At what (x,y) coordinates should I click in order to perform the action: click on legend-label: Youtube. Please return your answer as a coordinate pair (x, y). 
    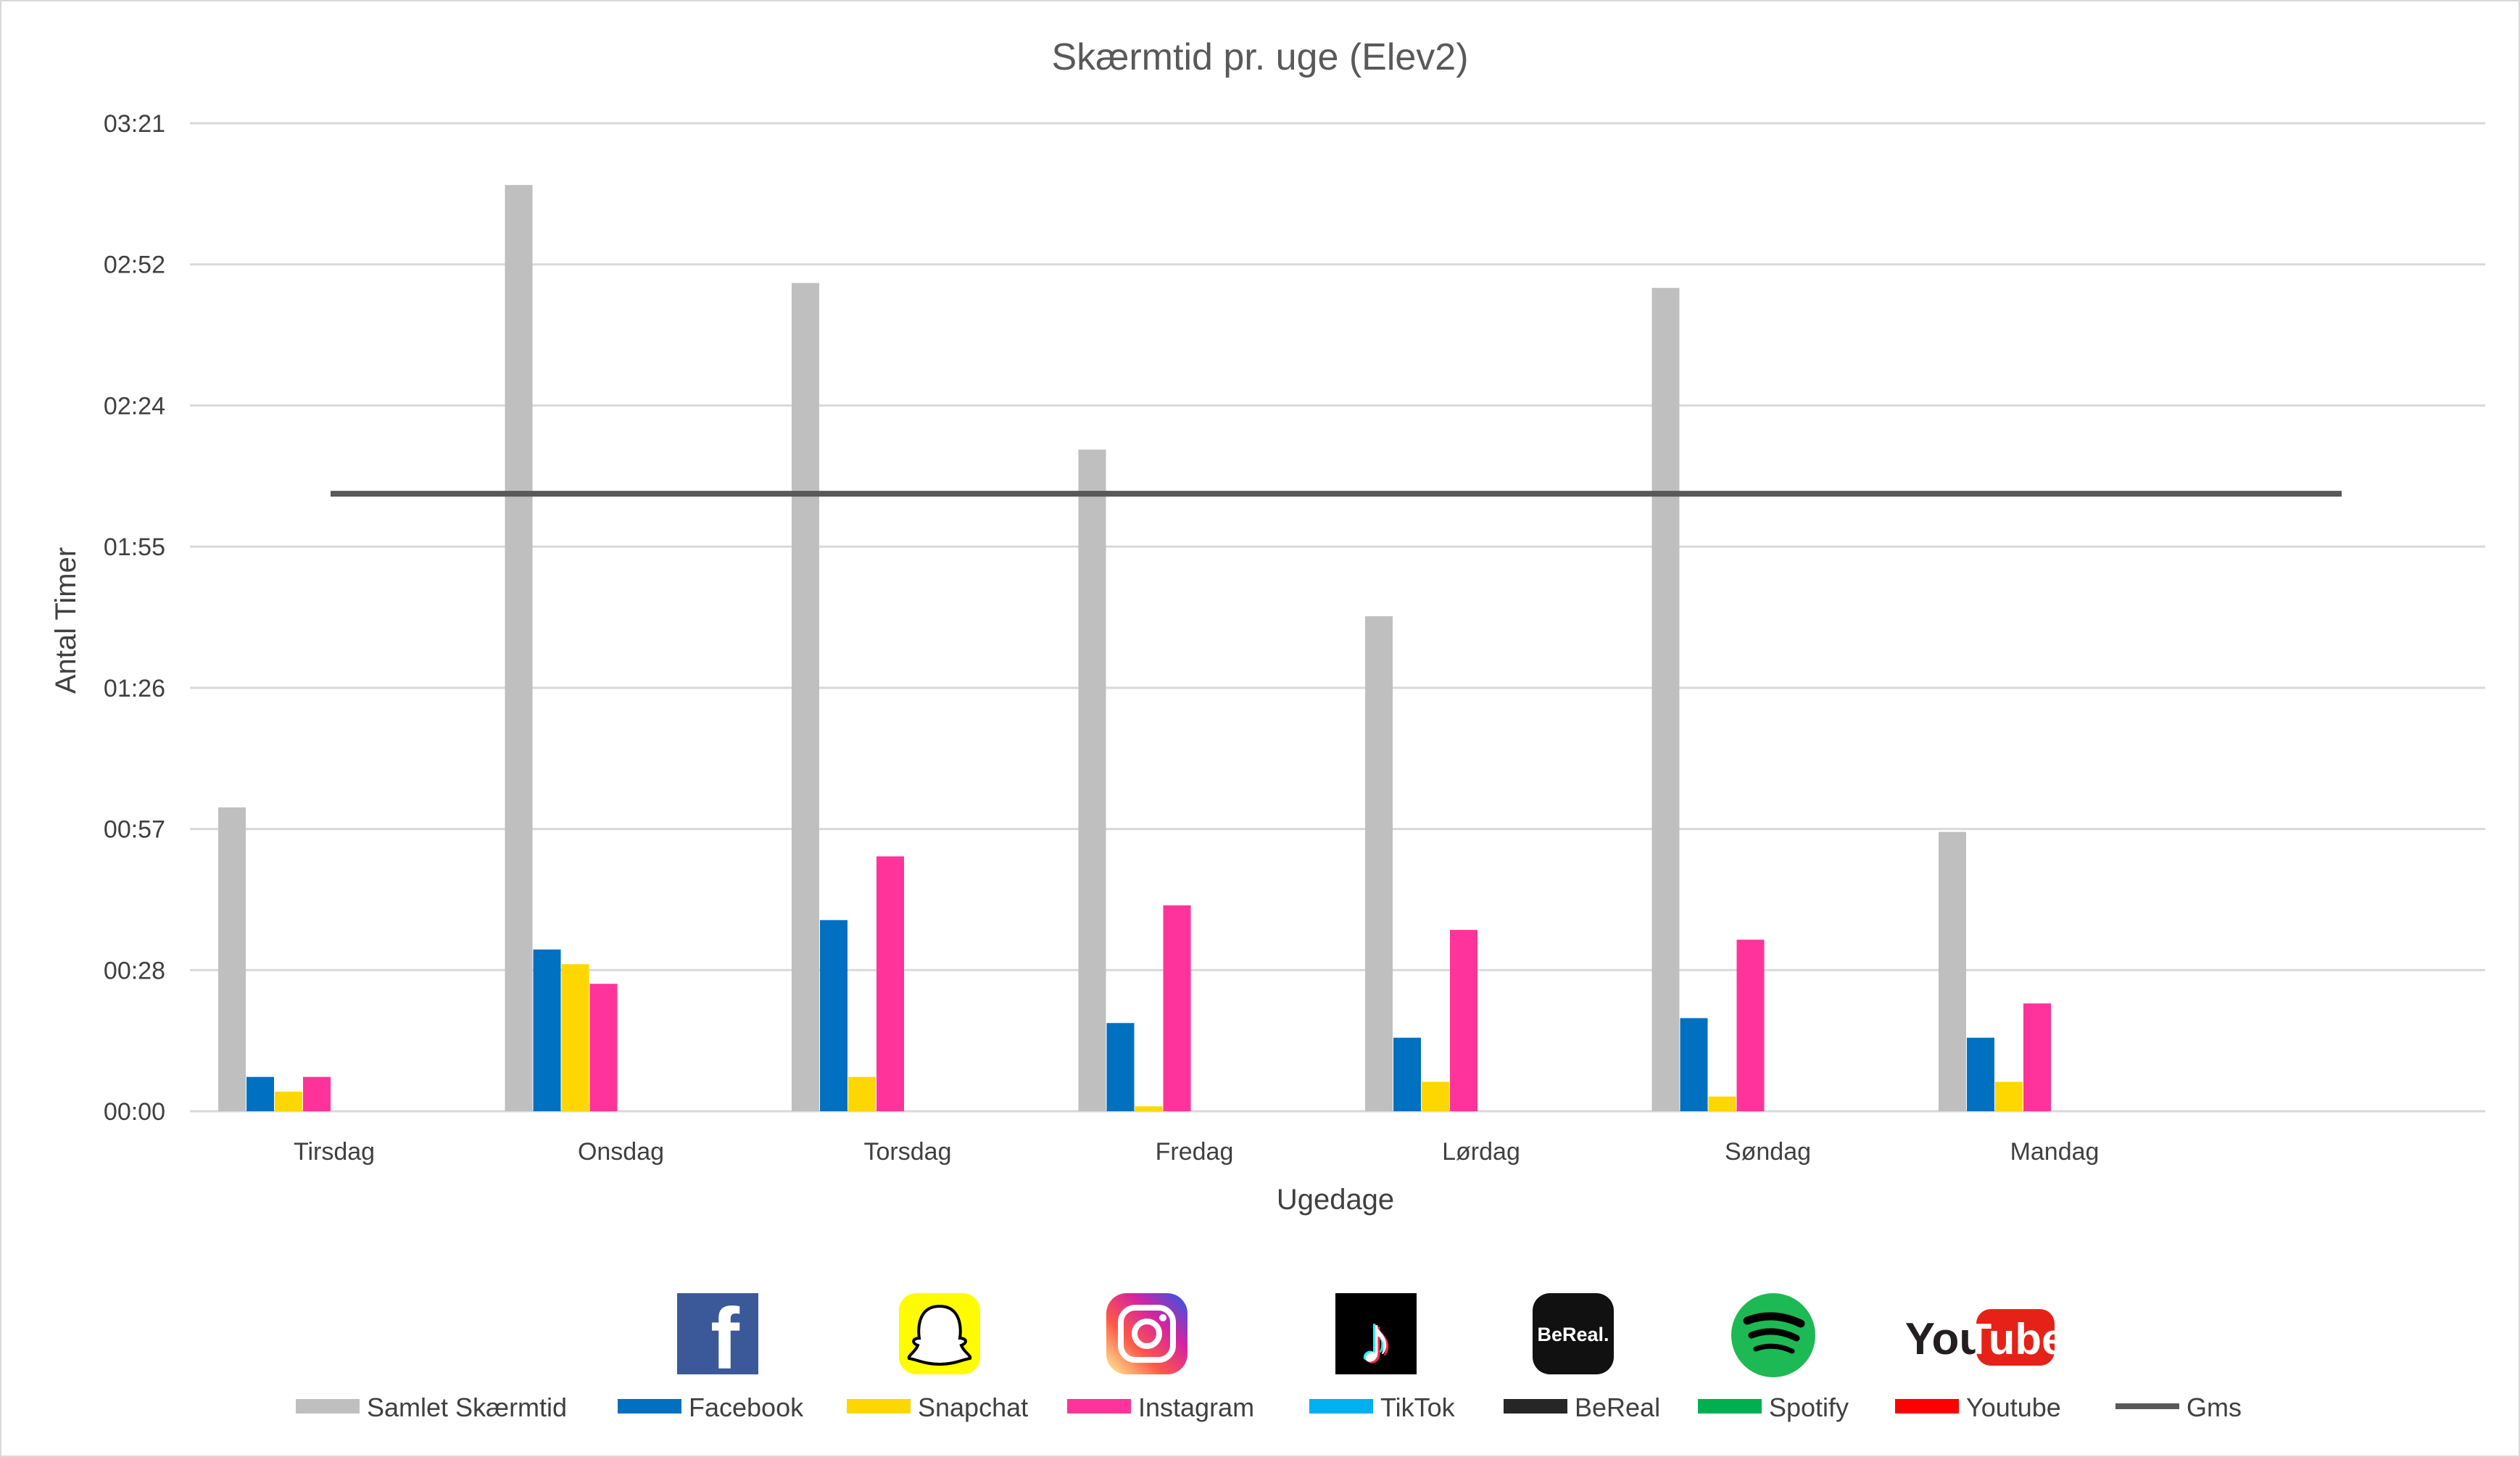
    Looking at the image, I should click on (2013, 1407).